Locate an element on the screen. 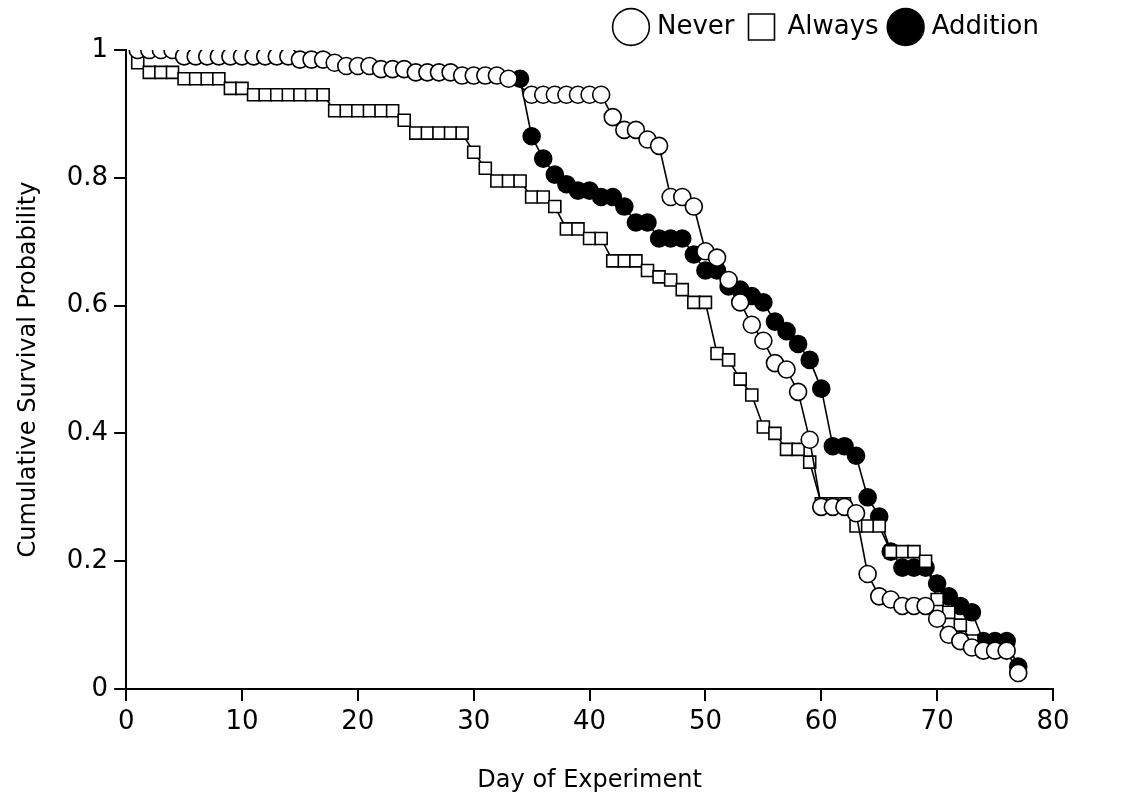 Image resolution: width=1123 pixels, height=809 pixels. y-tick-label: 0.4 is located at coordinates (87, 431).